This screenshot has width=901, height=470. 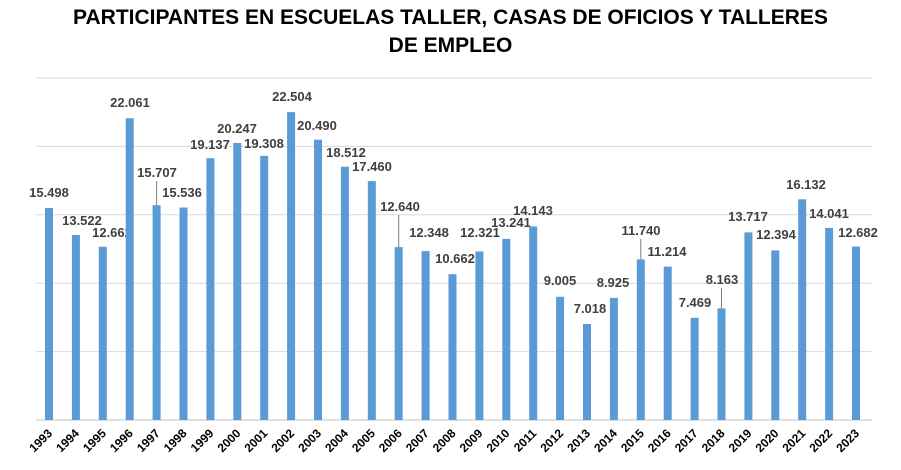 What do you see at coordinates (49, 313) in the screenshot?
I see `bar-1993` at bounding box center [49, 313].